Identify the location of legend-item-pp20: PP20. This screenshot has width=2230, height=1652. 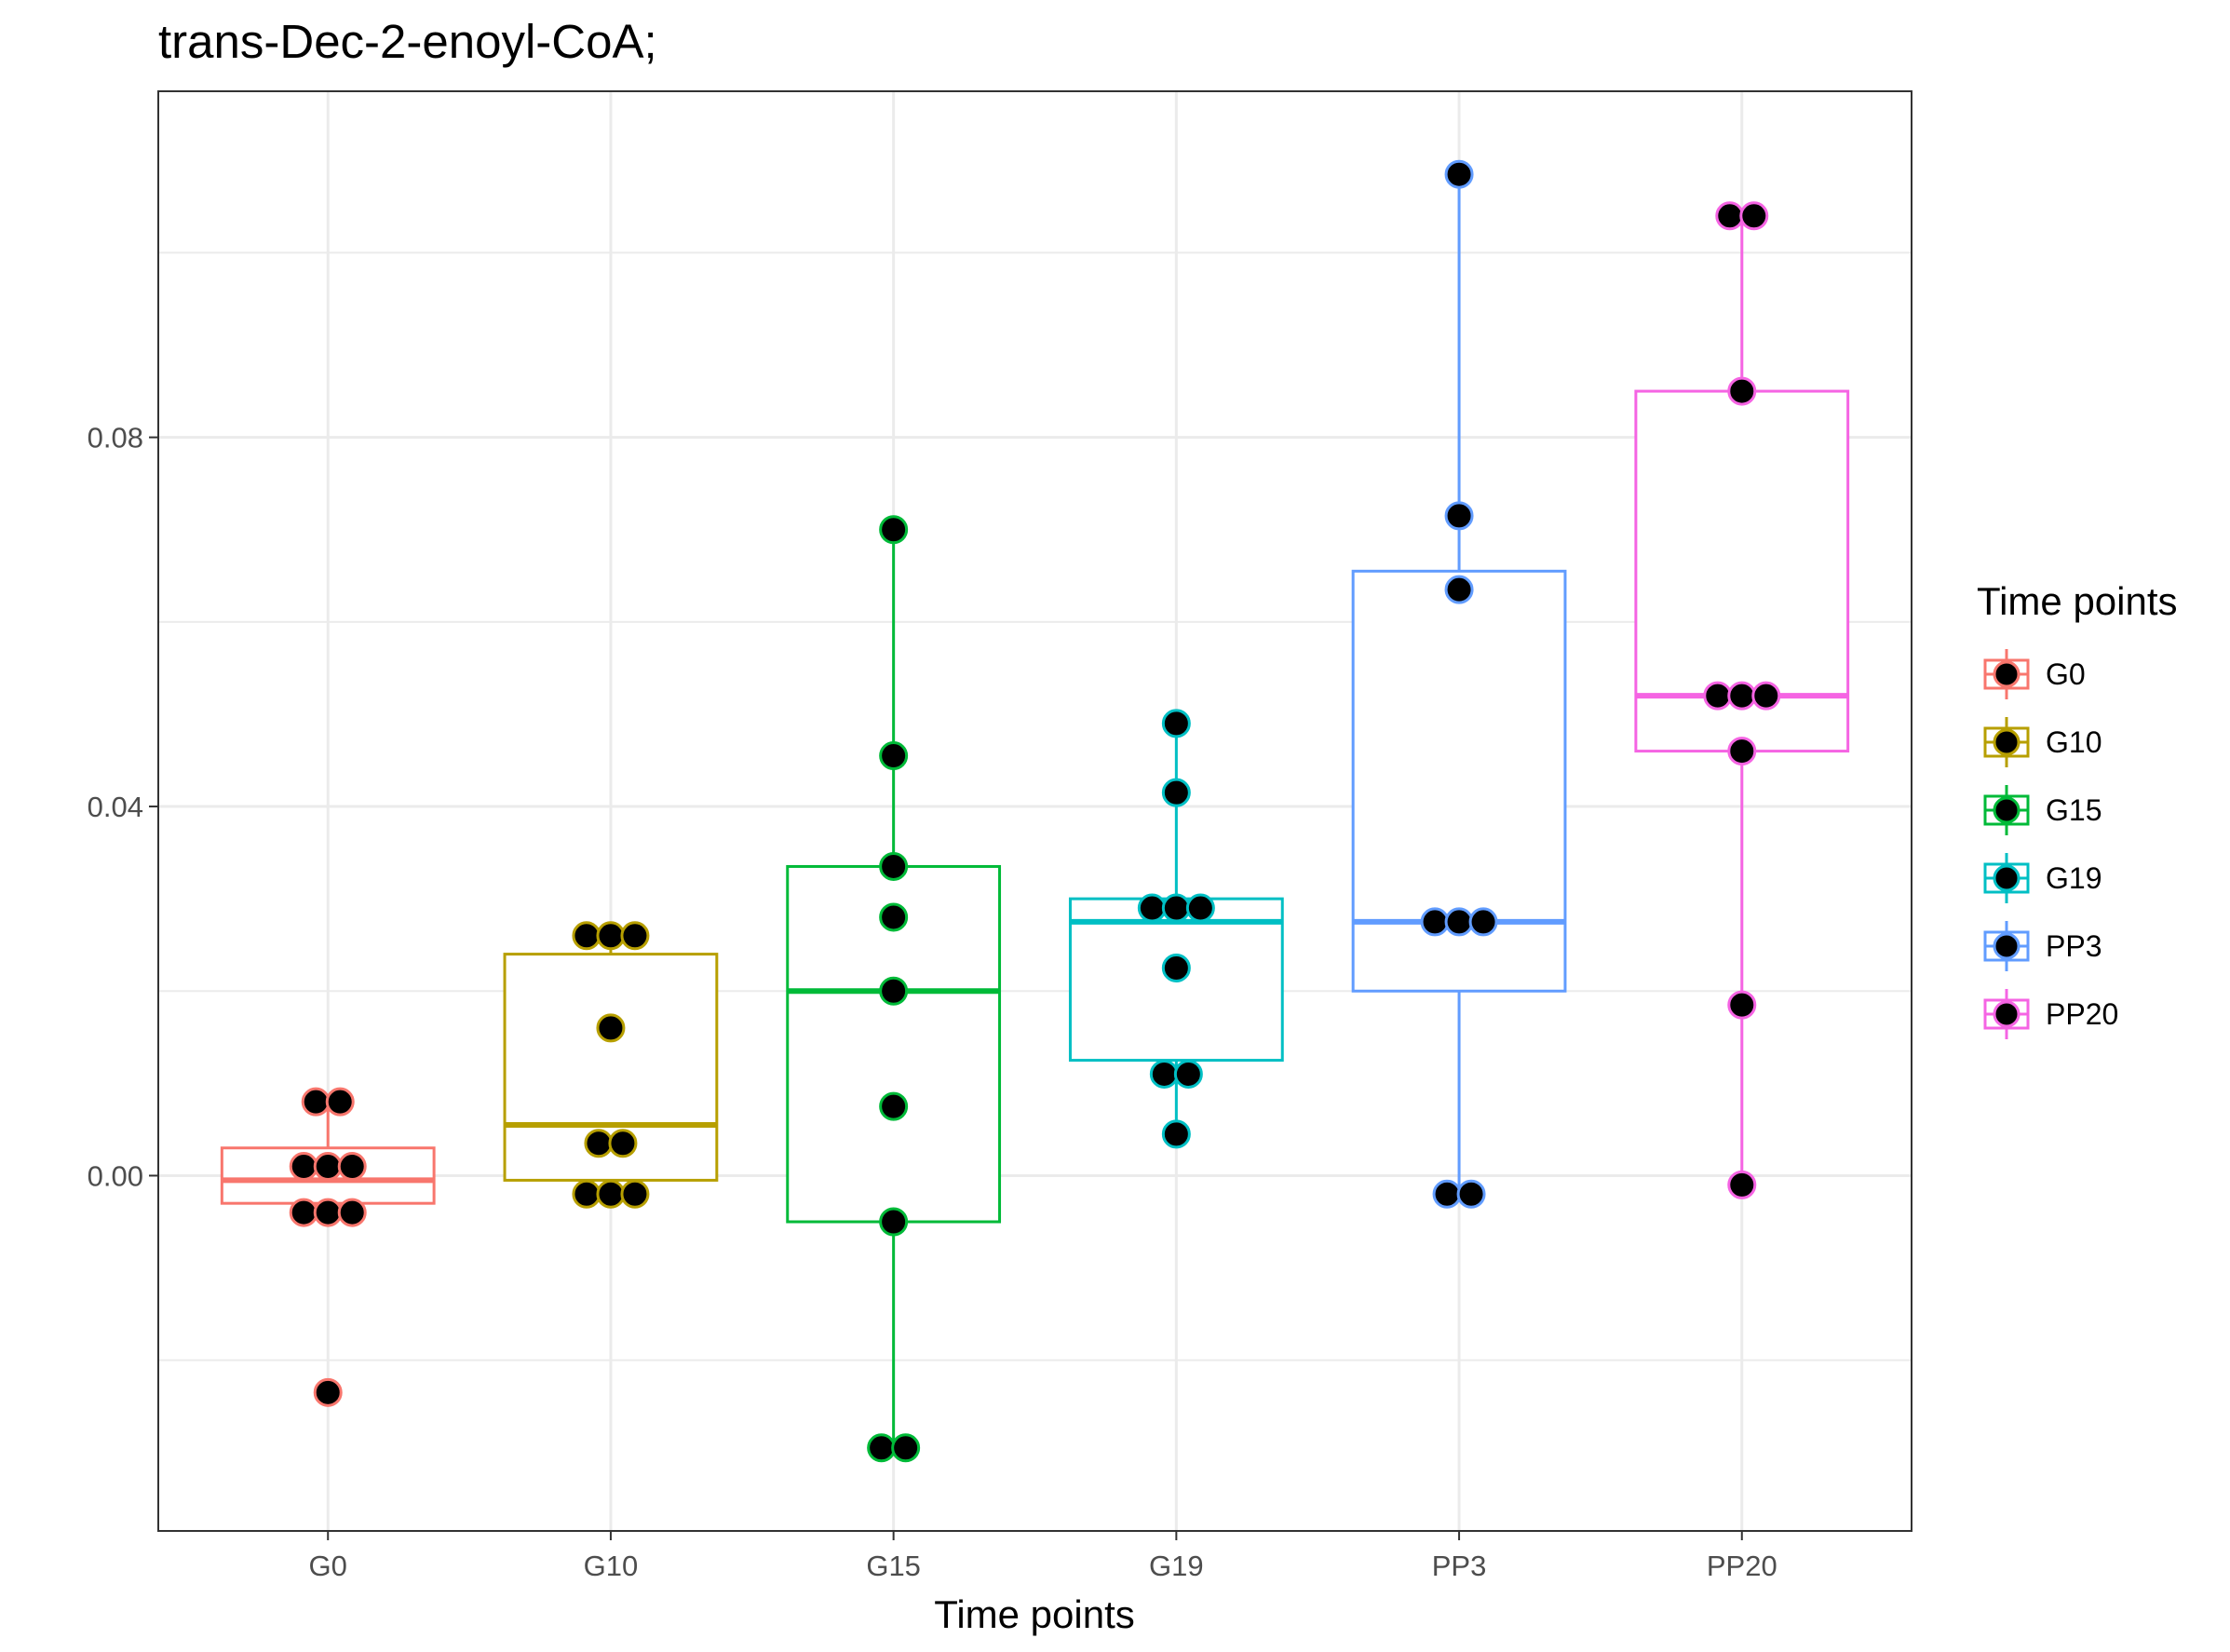
(2050, 1014).